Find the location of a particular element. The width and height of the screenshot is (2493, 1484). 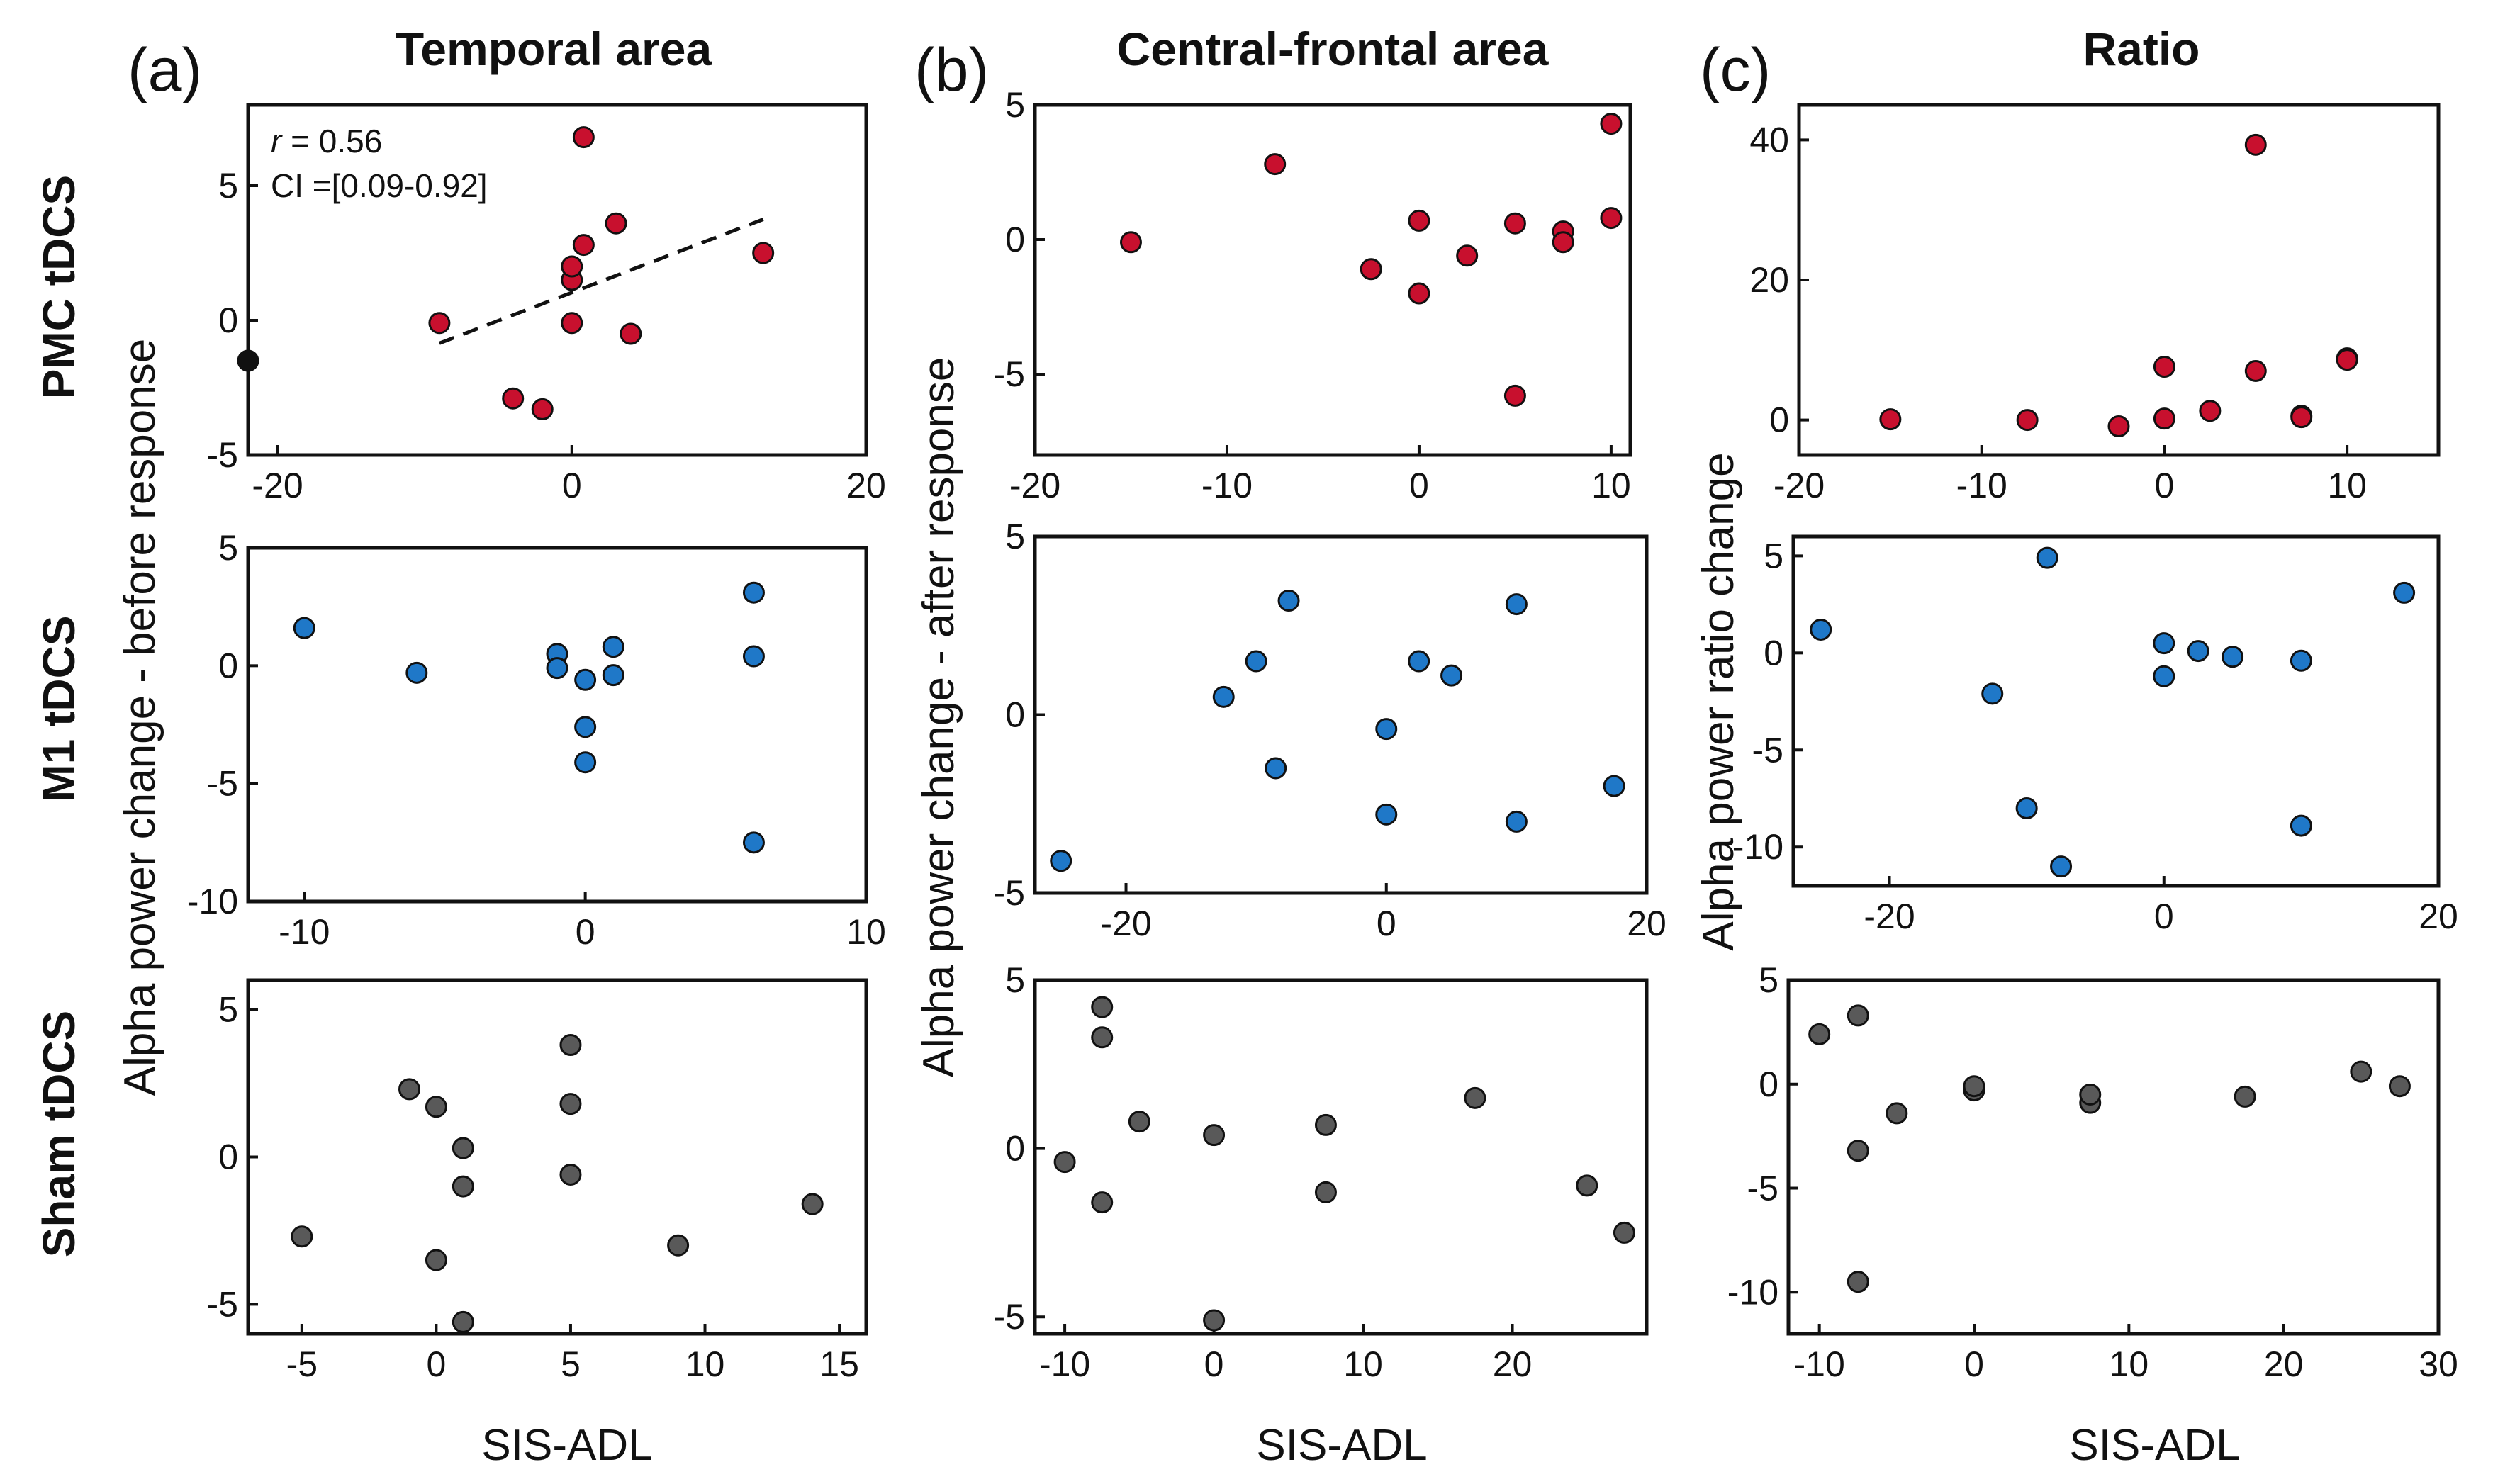

ylabel-ratio: Alpha power ratio change is located at coordinates (1718, 701).